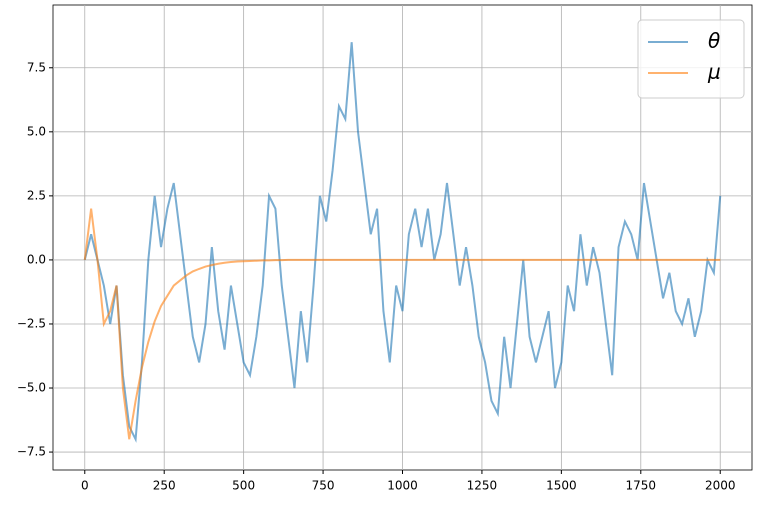  Describe the element at coordinates (691, 59) in the screenshot. I see `legend-box` at that location.